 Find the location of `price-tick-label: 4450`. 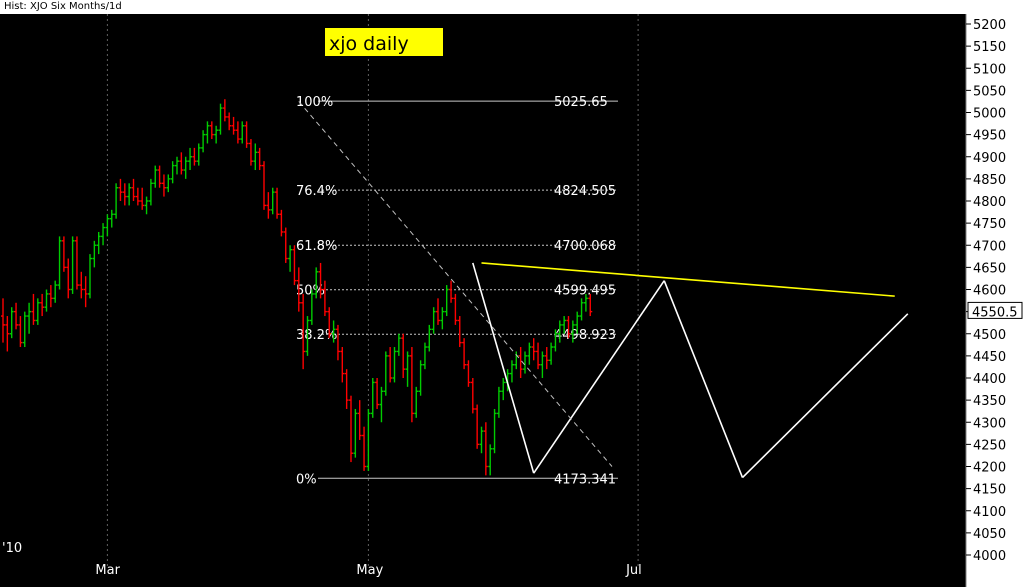

price-tick-label: 4450 is located at coordinates (989, 357).